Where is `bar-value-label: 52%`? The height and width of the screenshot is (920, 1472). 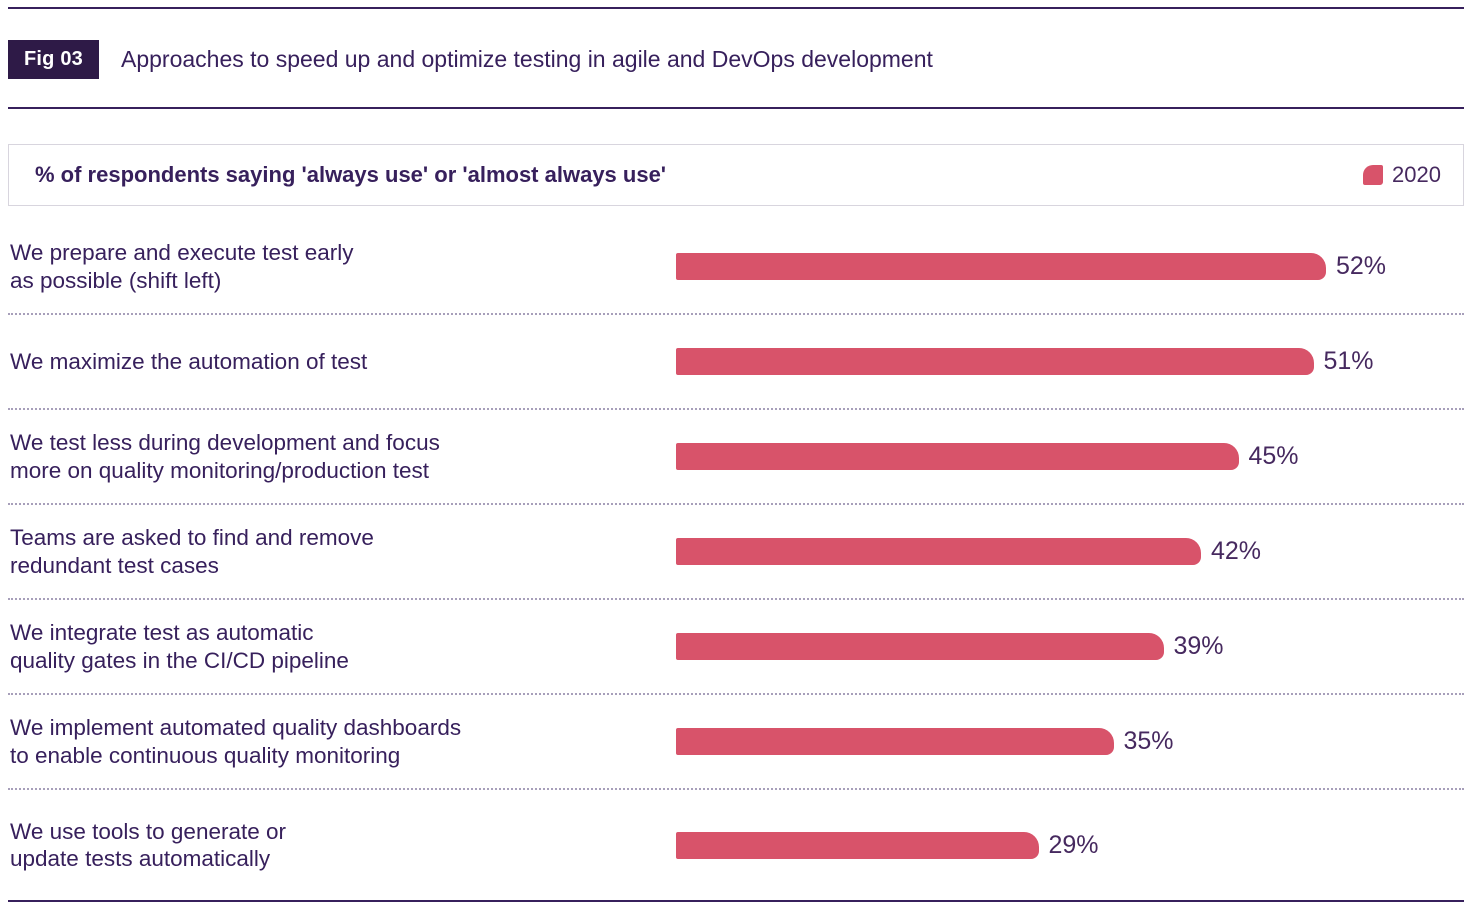 bar-value-label: 52% is located at coordinates (1361, 266).